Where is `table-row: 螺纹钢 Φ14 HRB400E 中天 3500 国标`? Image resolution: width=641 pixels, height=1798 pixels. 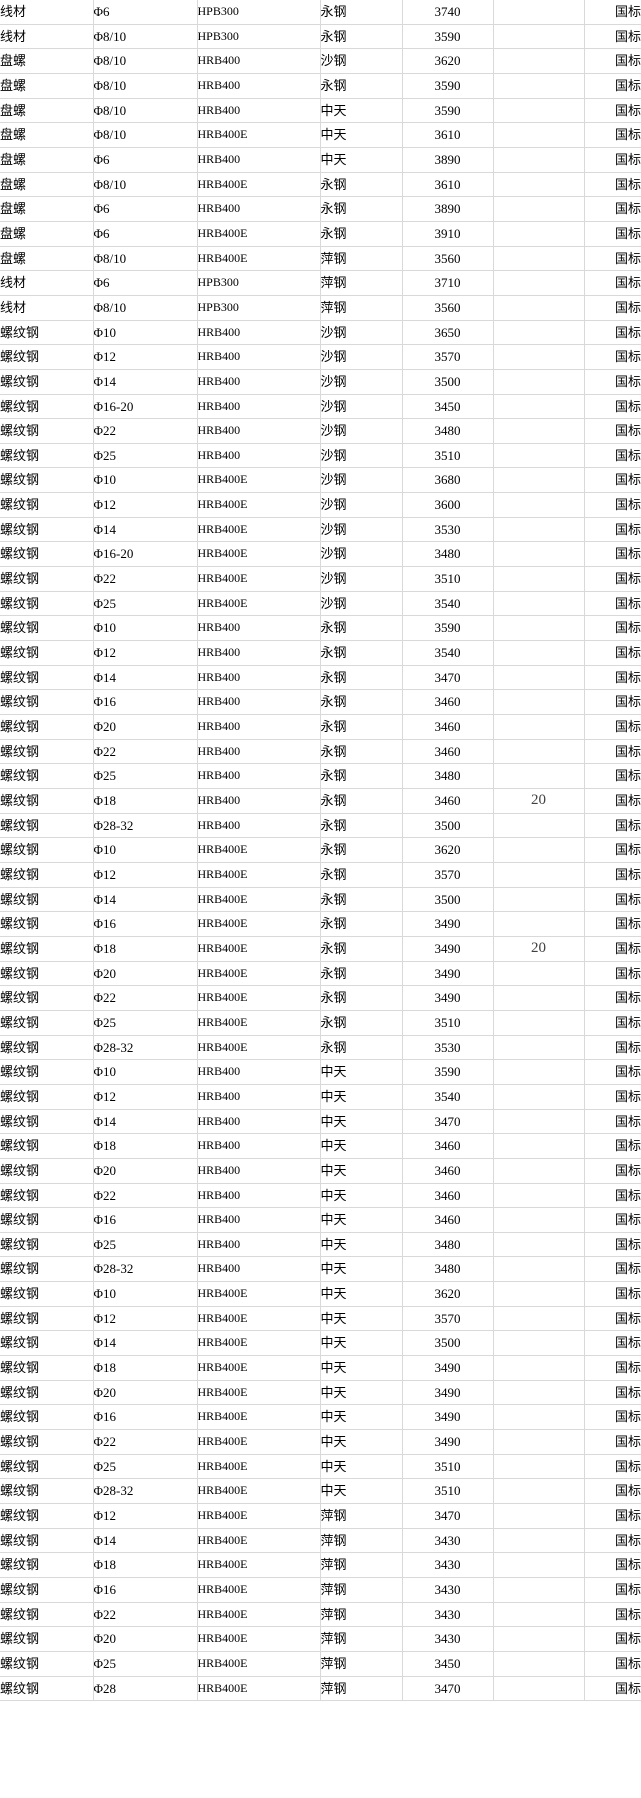
table-row: 螺纹钢 Φ14 HRB400E 中天 3500 国标 is located at coordinates (320, 1343).